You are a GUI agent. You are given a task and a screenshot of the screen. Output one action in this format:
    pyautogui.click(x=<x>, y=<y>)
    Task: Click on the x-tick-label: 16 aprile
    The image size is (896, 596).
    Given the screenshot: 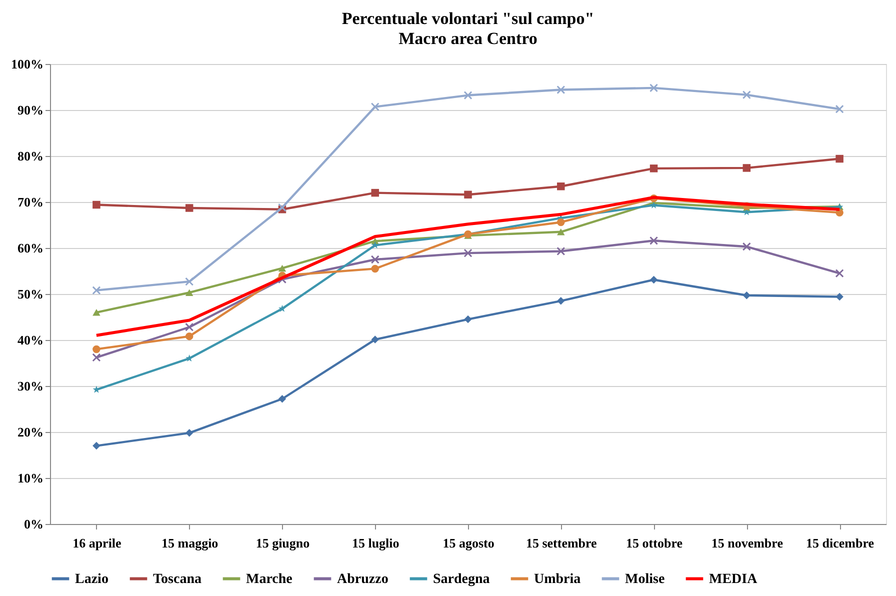 What is the action you would take?
    pyautogui.click(x=97, y=543)
    